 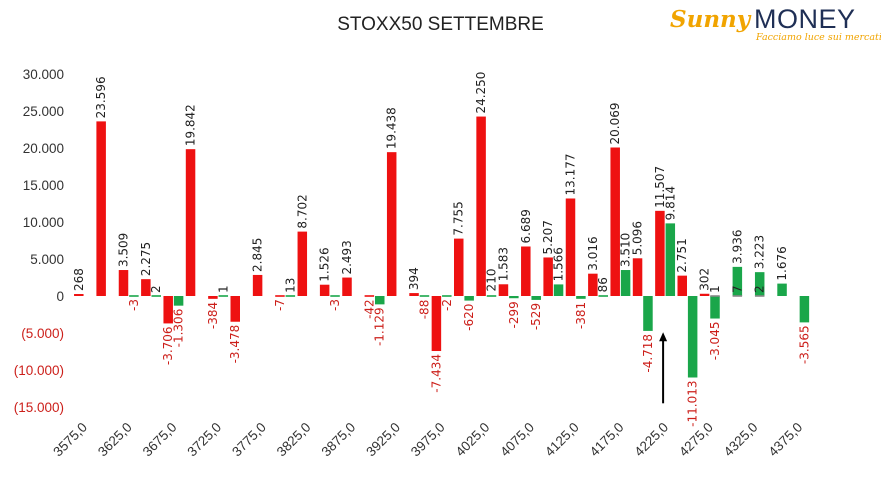 What do you see at coordinates (741, 440) in the screenshot?
I see `x-tick-label: 4325,0` at bounding box center [741, 440].